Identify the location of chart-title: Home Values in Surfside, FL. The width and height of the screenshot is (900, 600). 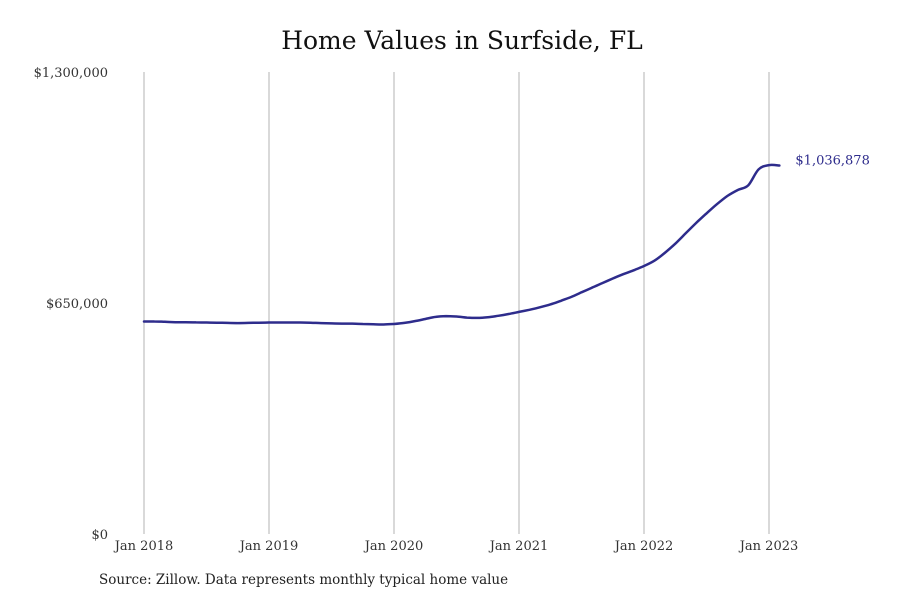
(462, 40).